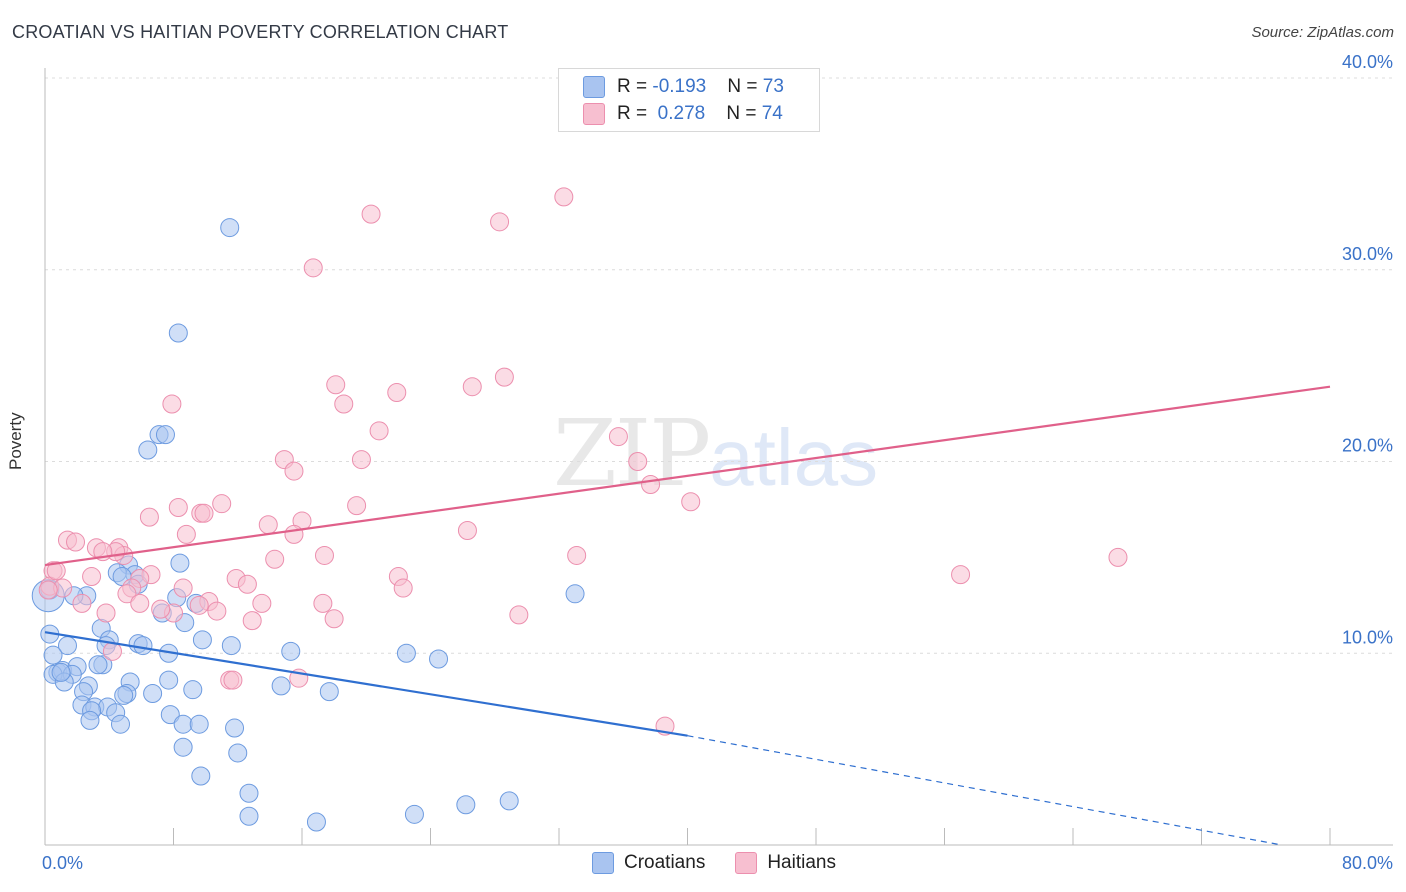 The height and width of the screenshot is (892, 1406). What do you see at coordinates (665, 862) in the screenshot?
I see `legend-label-croatians: Croatians` at bounding box center [665, 862].